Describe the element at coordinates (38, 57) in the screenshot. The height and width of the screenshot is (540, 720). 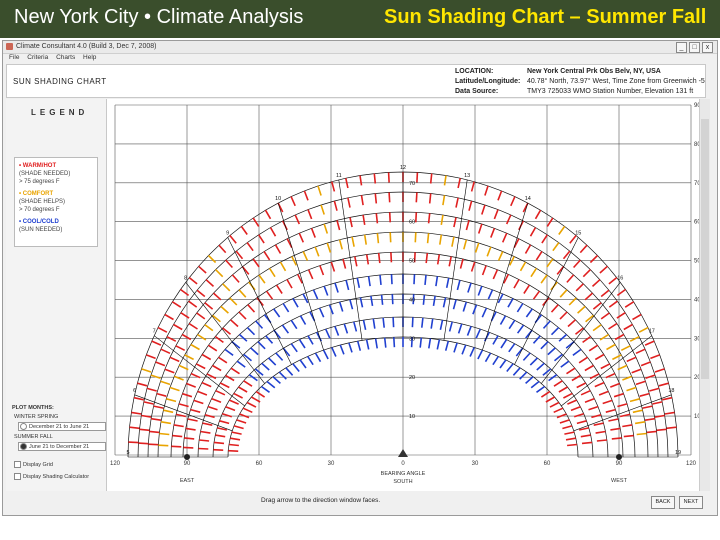
I see `menu-criteria: Criteria` at that location.